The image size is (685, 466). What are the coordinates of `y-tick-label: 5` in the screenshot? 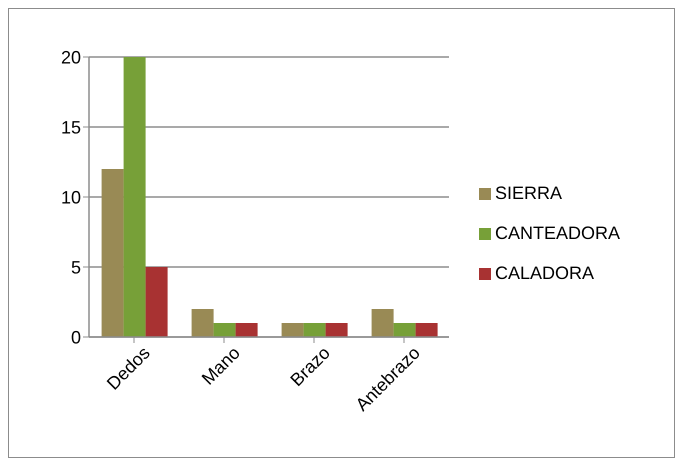 It's located at (75, 267).